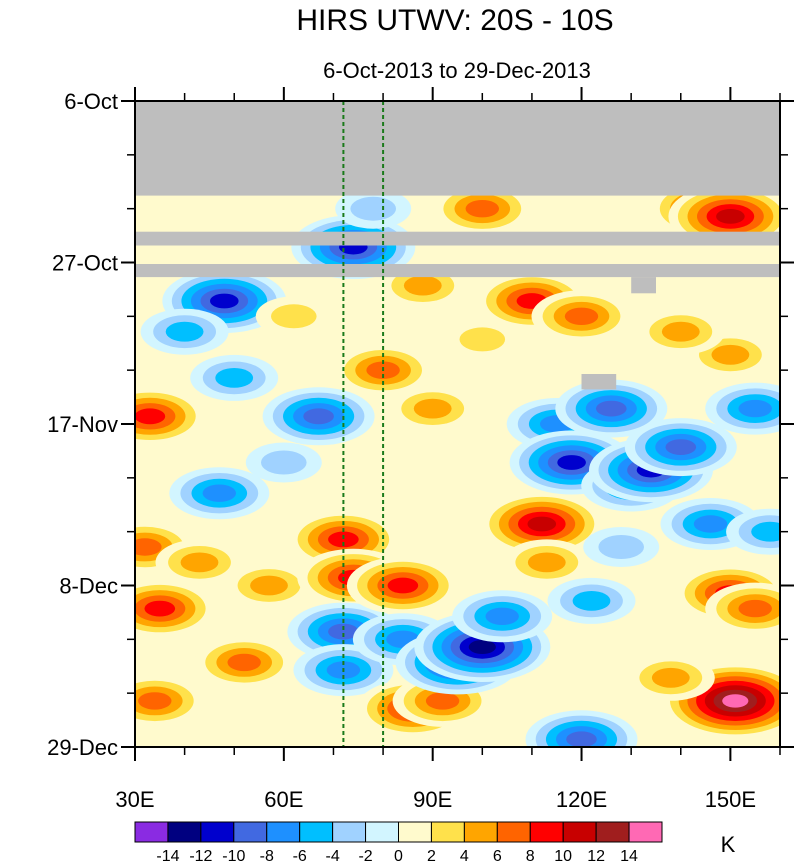 The image size is (800, 863). Describe the element at coordinates (454, 20) in the screenshot. I see `chart-title: HIRS UTWV: 20S - 10S` at that location.